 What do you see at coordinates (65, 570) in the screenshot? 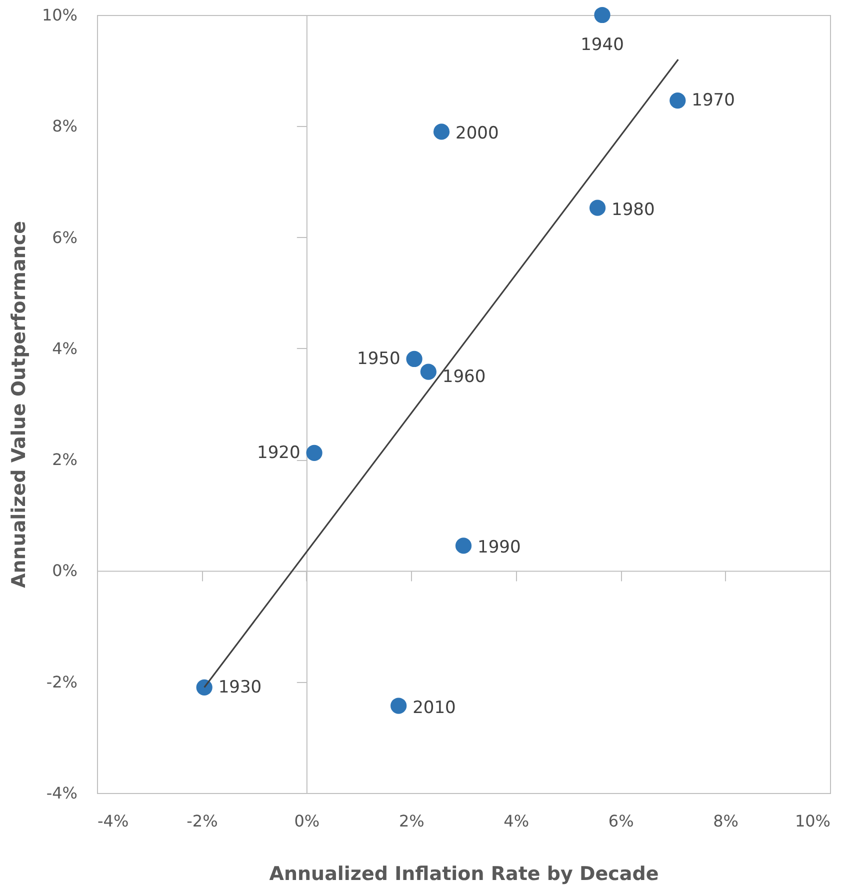
I see `y-tick-label: 0%` at bounding box center [65, 570].